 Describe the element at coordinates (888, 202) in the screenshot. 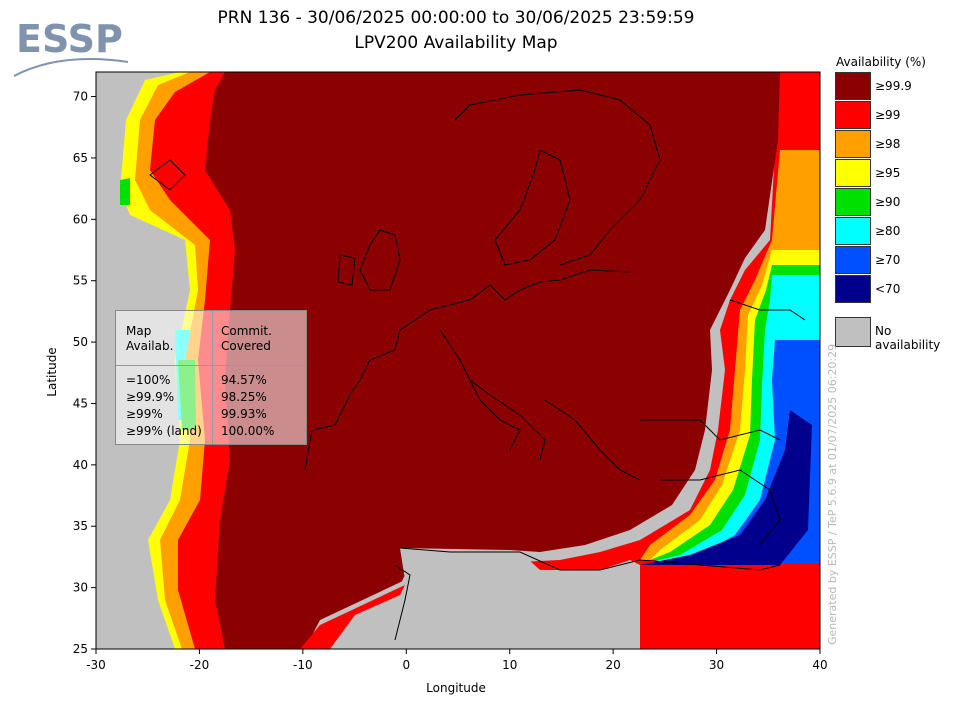

I see `legend-label: ≥90` at that location.